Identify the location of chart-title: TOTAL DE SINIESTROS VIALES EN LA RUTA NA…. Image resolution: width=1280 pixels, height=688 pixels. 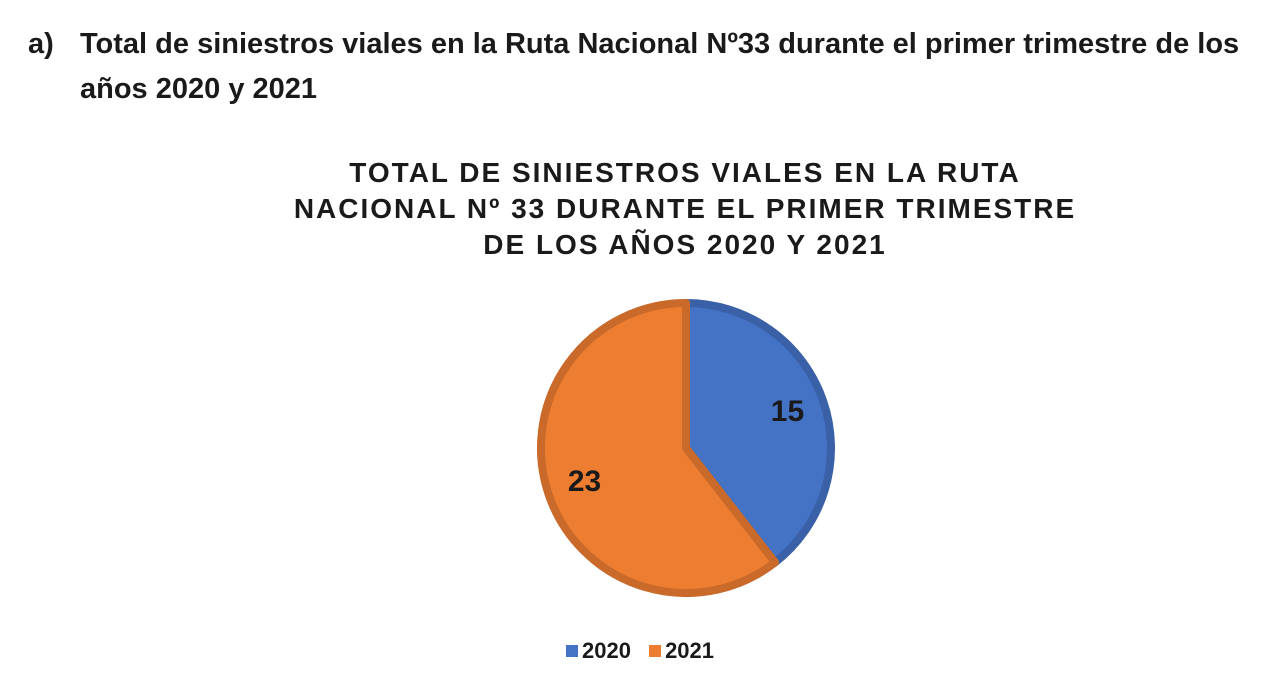
(685, 208).